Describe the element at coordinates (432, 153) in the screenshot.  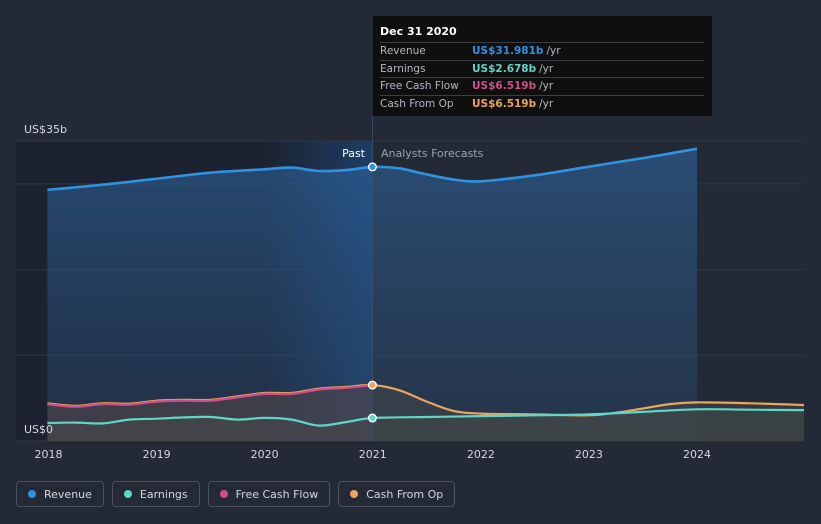
I see `forecast-label: Analysts Forecasts` at that location.